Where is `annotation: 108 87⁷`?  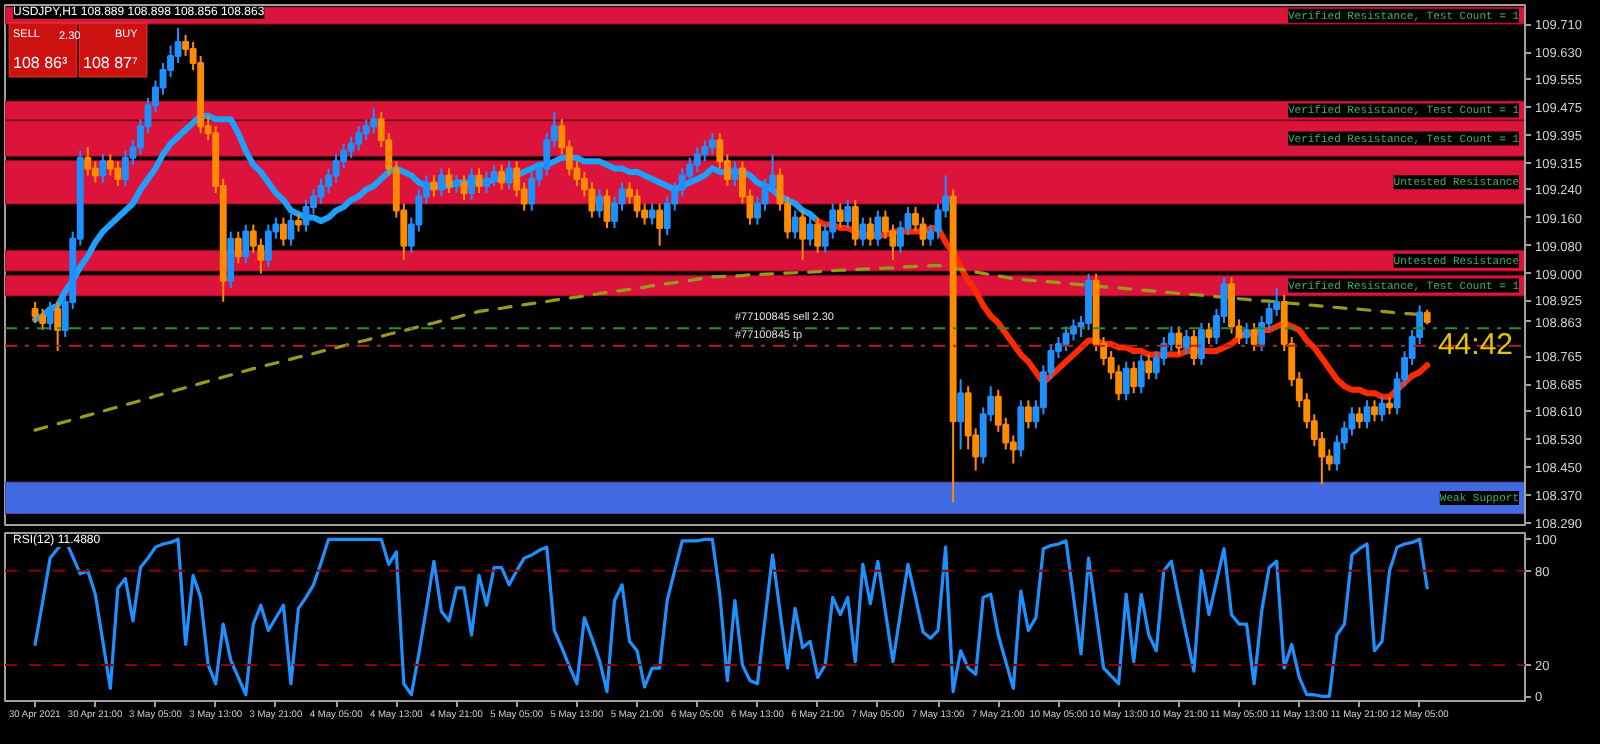 annotation: 108 87⁷ is located at coordinates (110, 63).